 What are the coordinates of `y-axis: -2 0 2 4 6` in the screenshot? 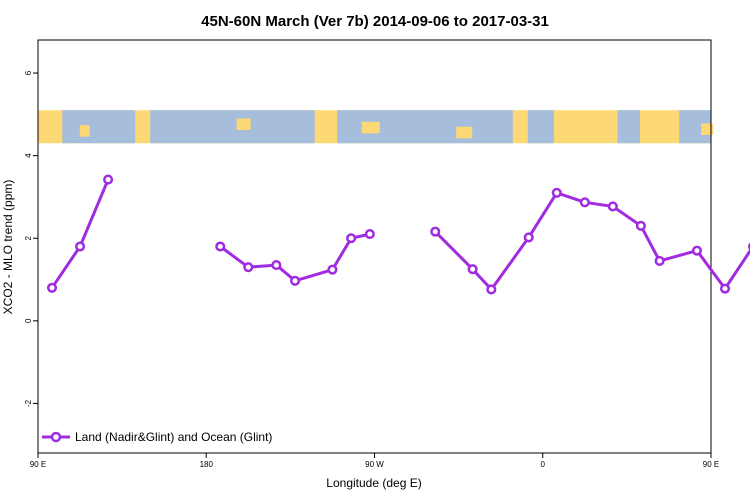 It's located at (31, 238).